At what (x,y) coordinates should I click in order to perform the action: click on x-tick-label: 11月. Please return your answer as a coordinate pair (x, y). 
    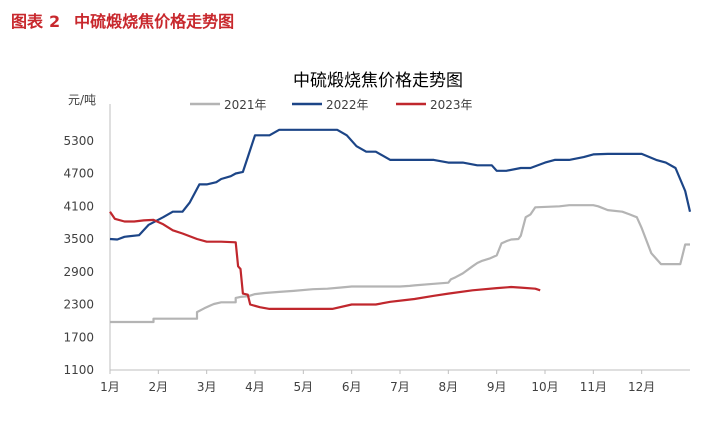
    Looking at the image, I should click on (593, 387).